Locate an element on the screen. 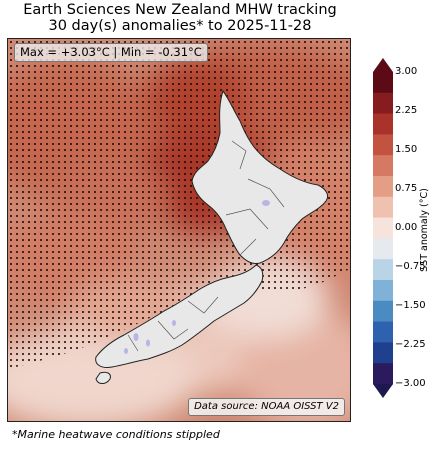 This screenshot has width=445, height=449. colorbar-max-extension is located at coordinates (383, 65).